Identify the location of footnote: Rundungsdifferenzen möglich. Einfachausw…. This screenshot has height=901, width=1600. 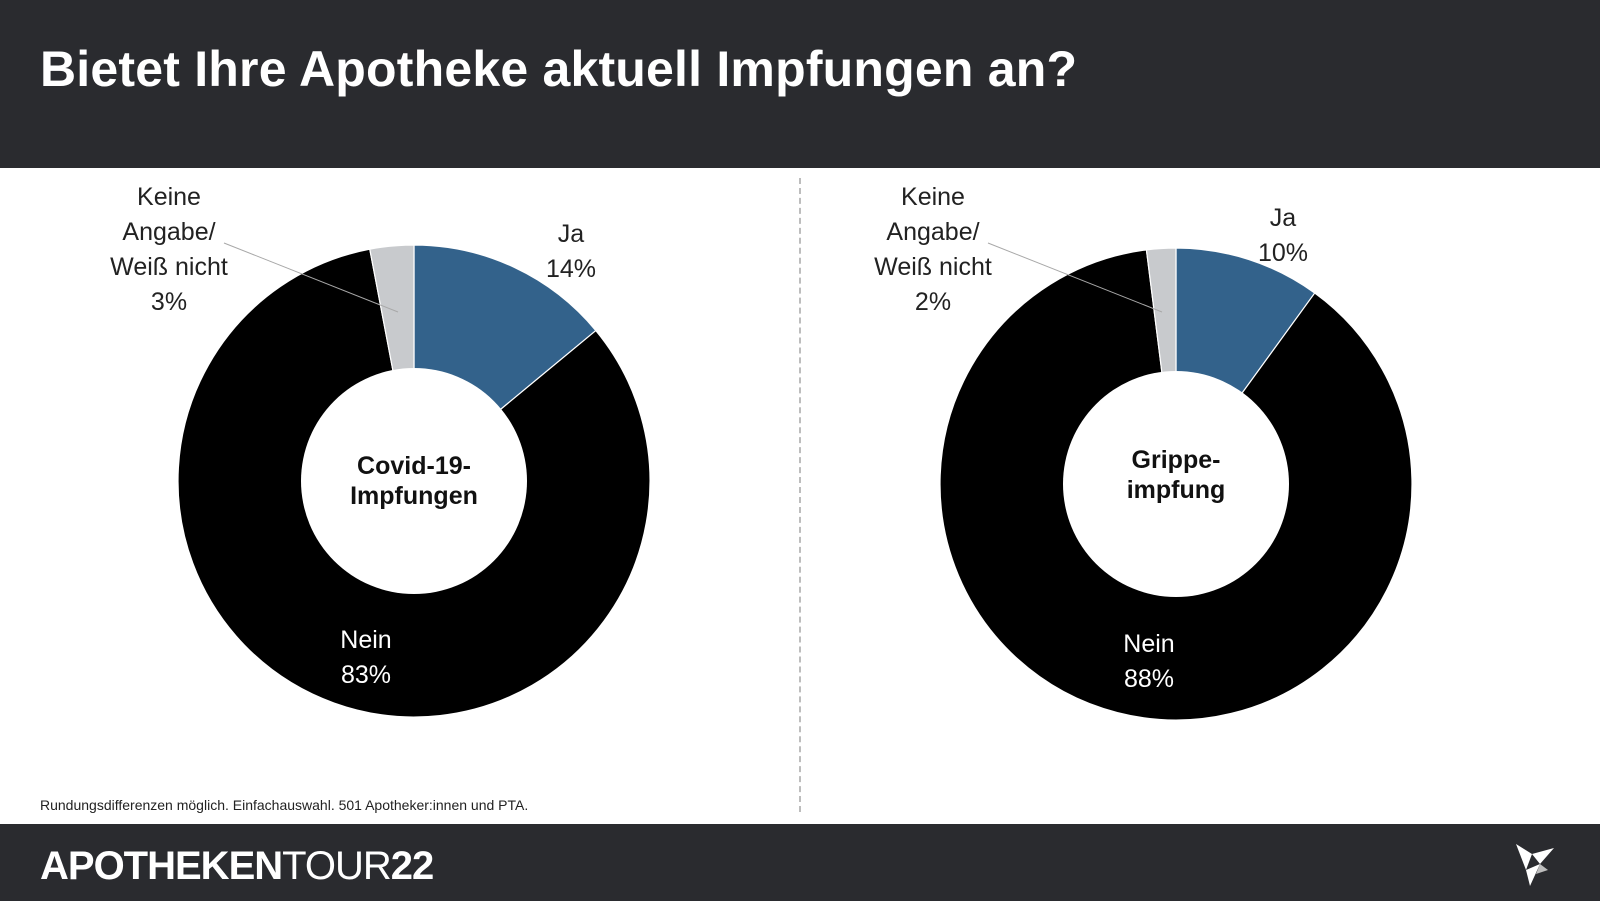
(284, 805).